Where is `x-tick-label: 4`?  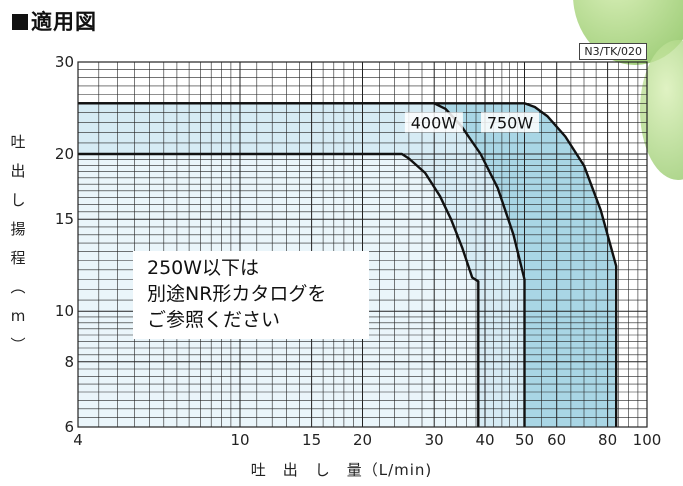
x-tick-label: 4 is located at coordinates (78, 440).